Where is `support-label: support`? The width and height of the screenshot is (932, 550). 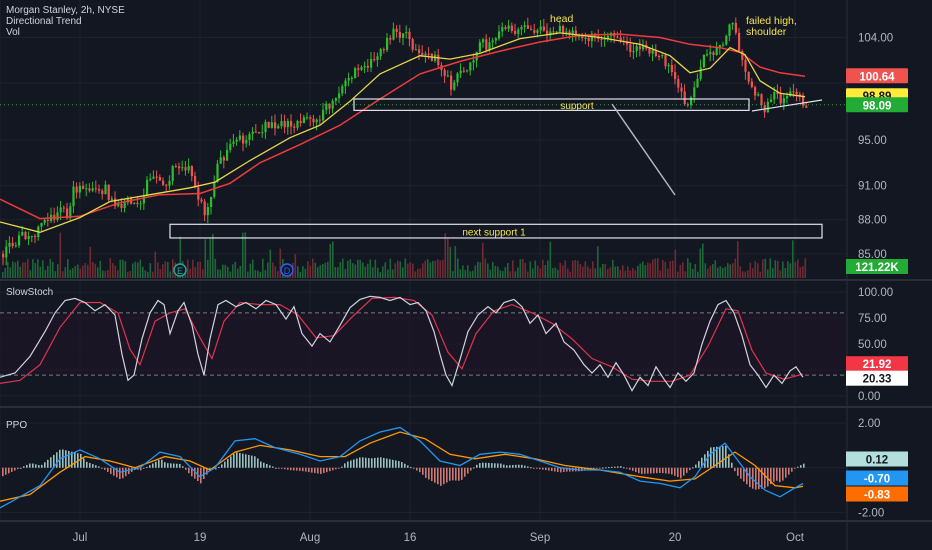 support-label: support is located at coordinates (577, 106).